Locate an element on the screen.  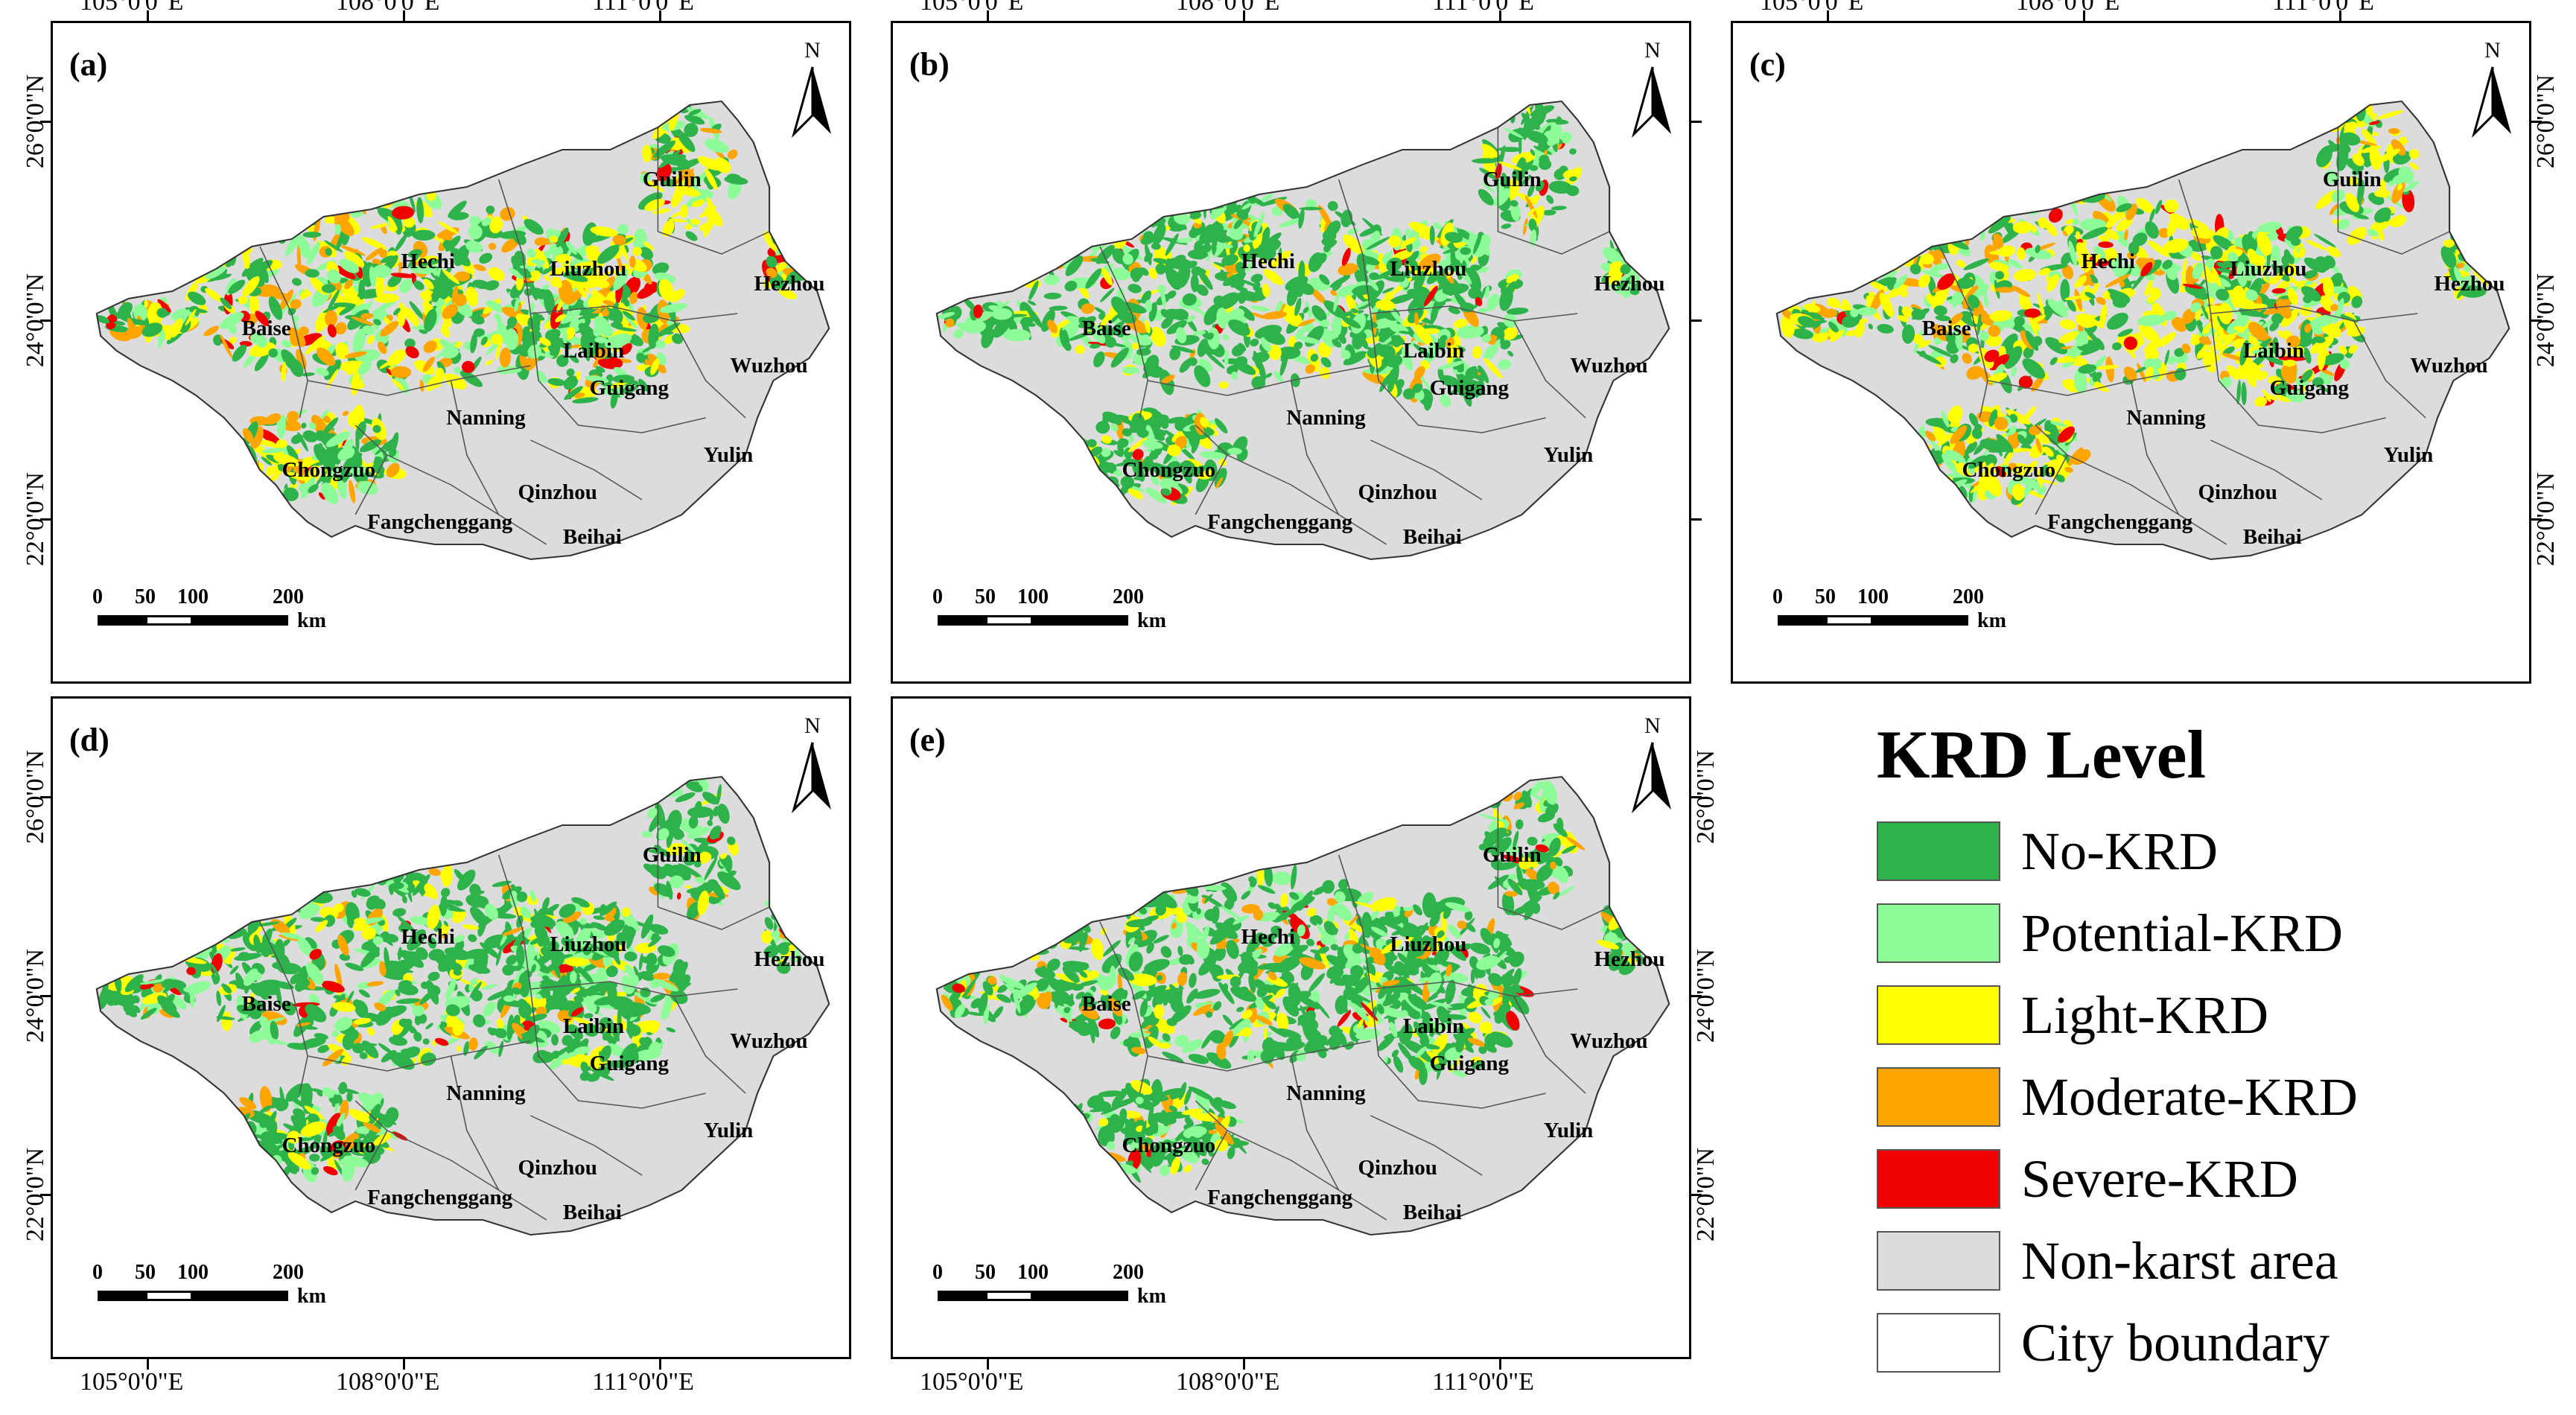
city-label: Hezhou is located at coordinates (1629, 959).